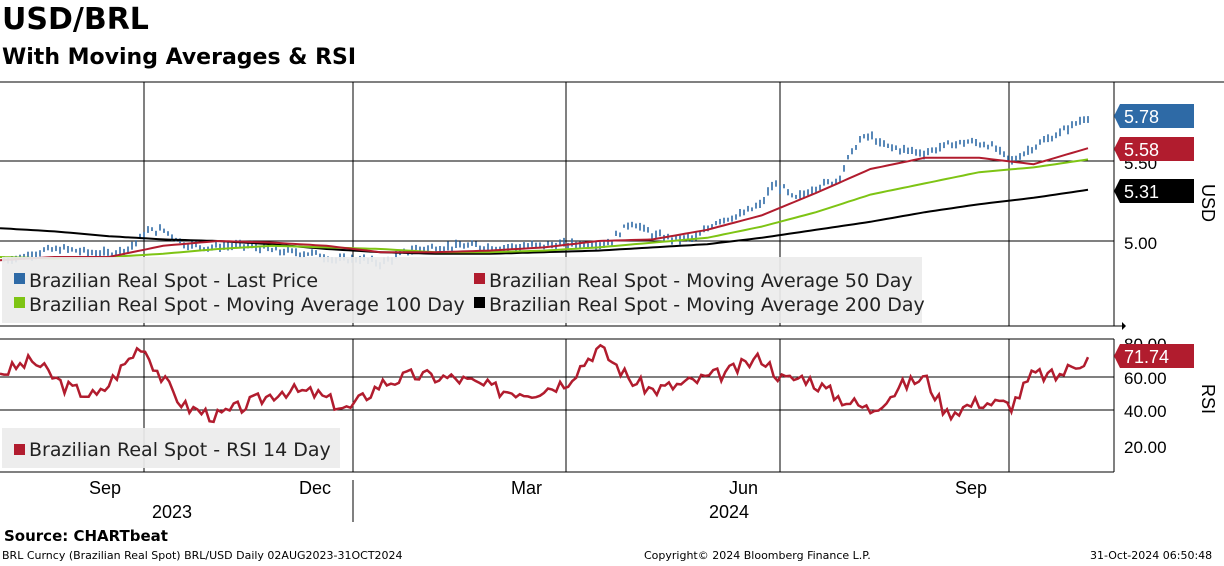 The width and height of the screenshot is (1224, 566). Describe the element at coordinates (538, 500) in the screenshot. I see `x-axis: Sep Dec Mar Jun Sep 2023 2024` at that location.